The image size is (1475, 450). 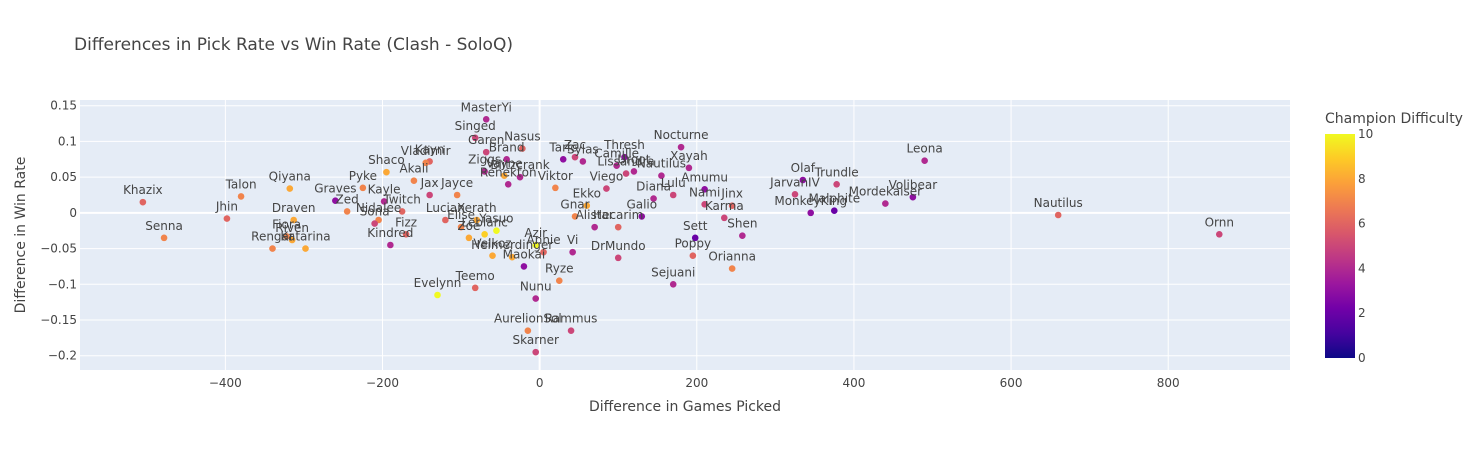 I want to click on point-label: Lulu, so click(x=673, y=183).